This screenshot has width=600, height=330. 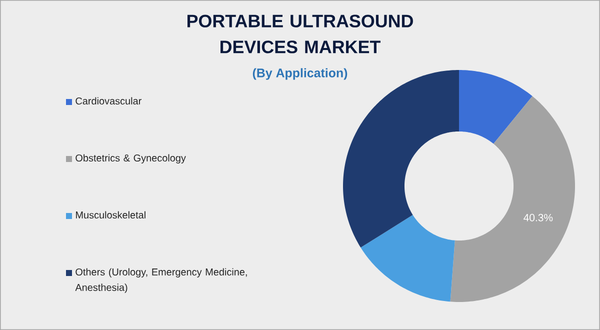 What do you see at coordinates (538, 218) in the screenshot?
I see `data-label: 40.3%` at bounding box center [538, 218].